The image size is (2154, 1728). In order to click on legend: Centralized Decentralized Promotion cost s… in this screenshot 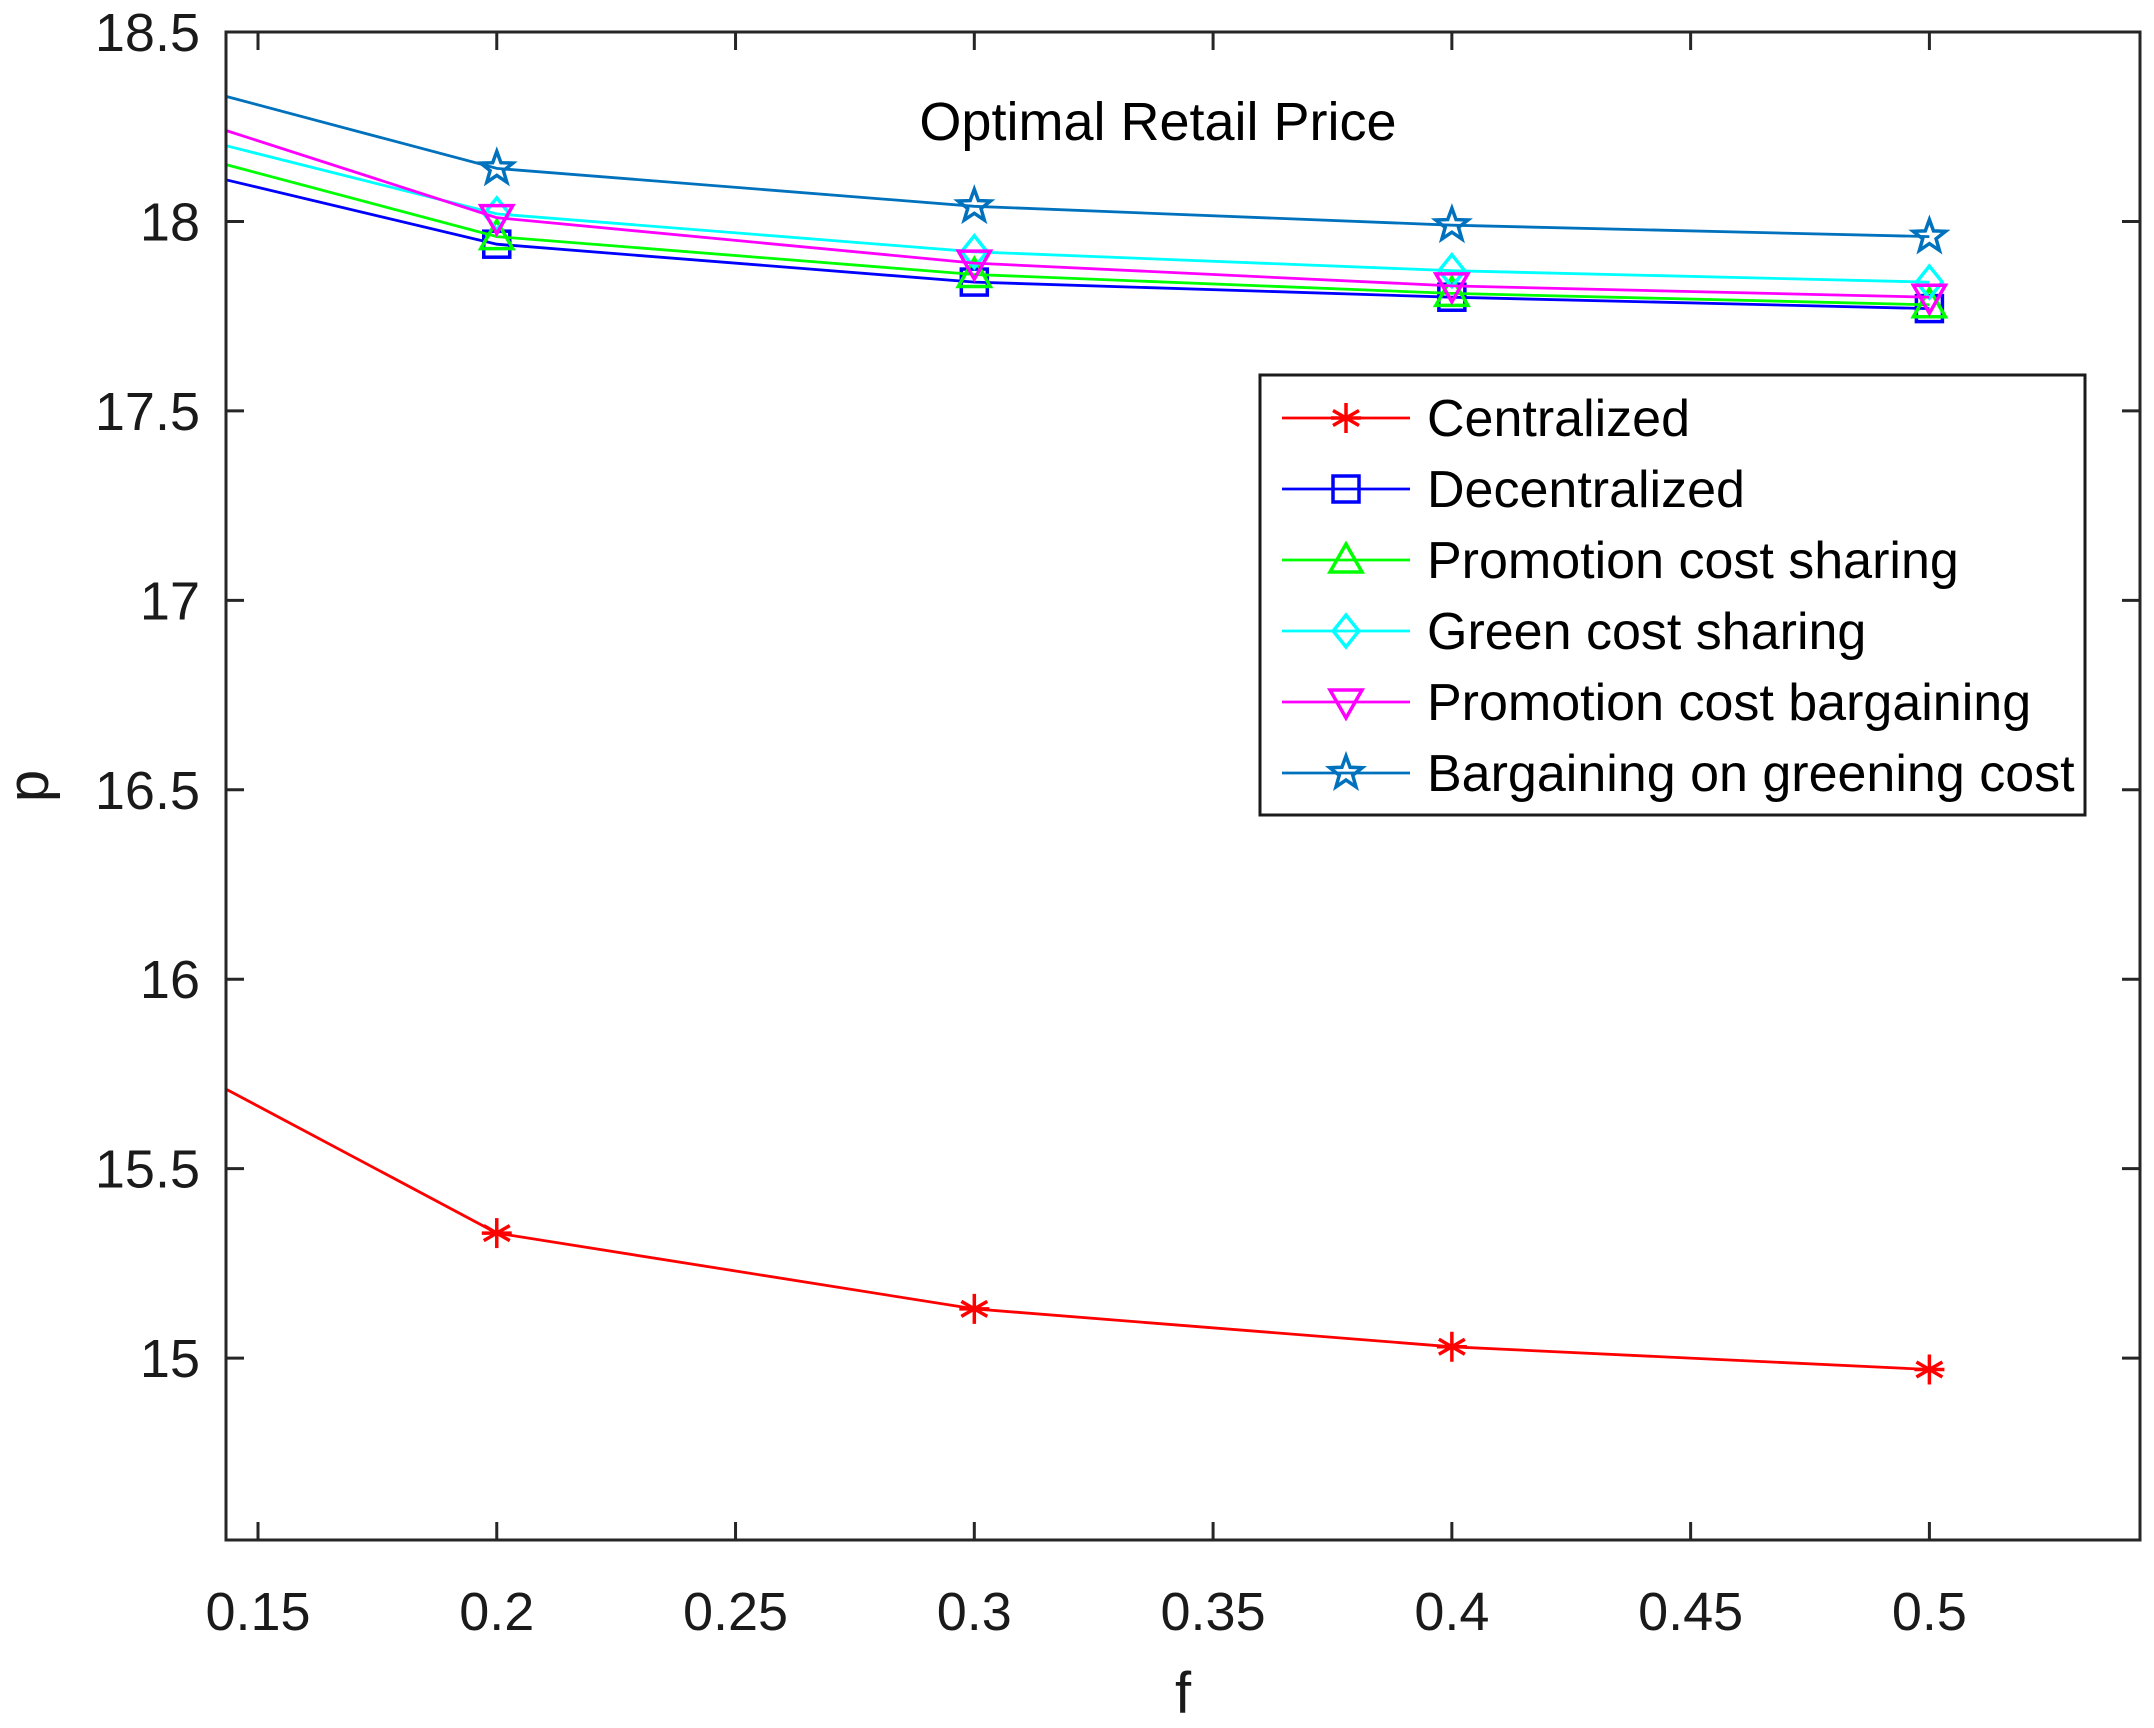, I will do `click(1672, 595)`.